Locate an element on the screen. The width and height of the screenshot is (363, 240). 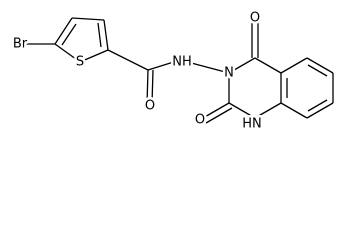
atom-label: NH is located at coordinates (182, 62).